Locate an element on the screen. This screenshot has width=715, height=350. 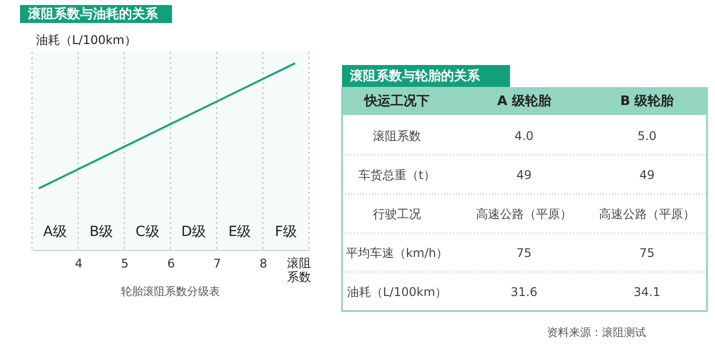
x-axis-title: 滚阻系数 is located at coordinates (299, 270).